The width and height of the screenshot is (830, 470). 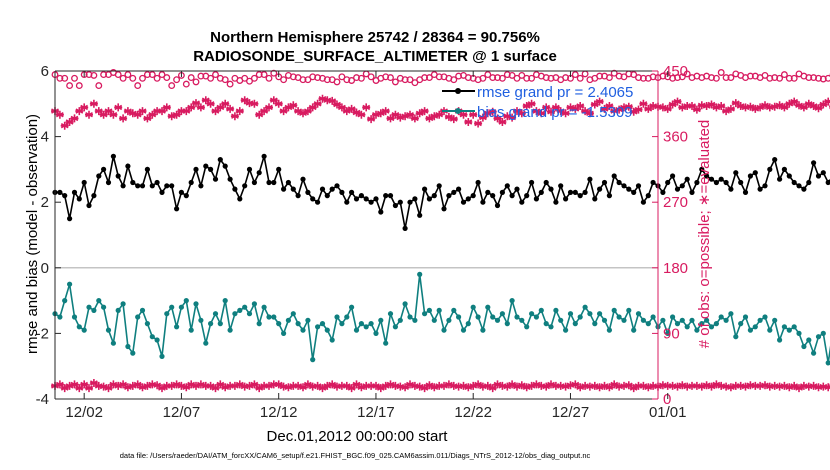 What do you see at coordinates (32, 234) in the screenshot?
I see `y-axis-label-left: rmse and bias (model - observation)` at bounding box center [32, 234].